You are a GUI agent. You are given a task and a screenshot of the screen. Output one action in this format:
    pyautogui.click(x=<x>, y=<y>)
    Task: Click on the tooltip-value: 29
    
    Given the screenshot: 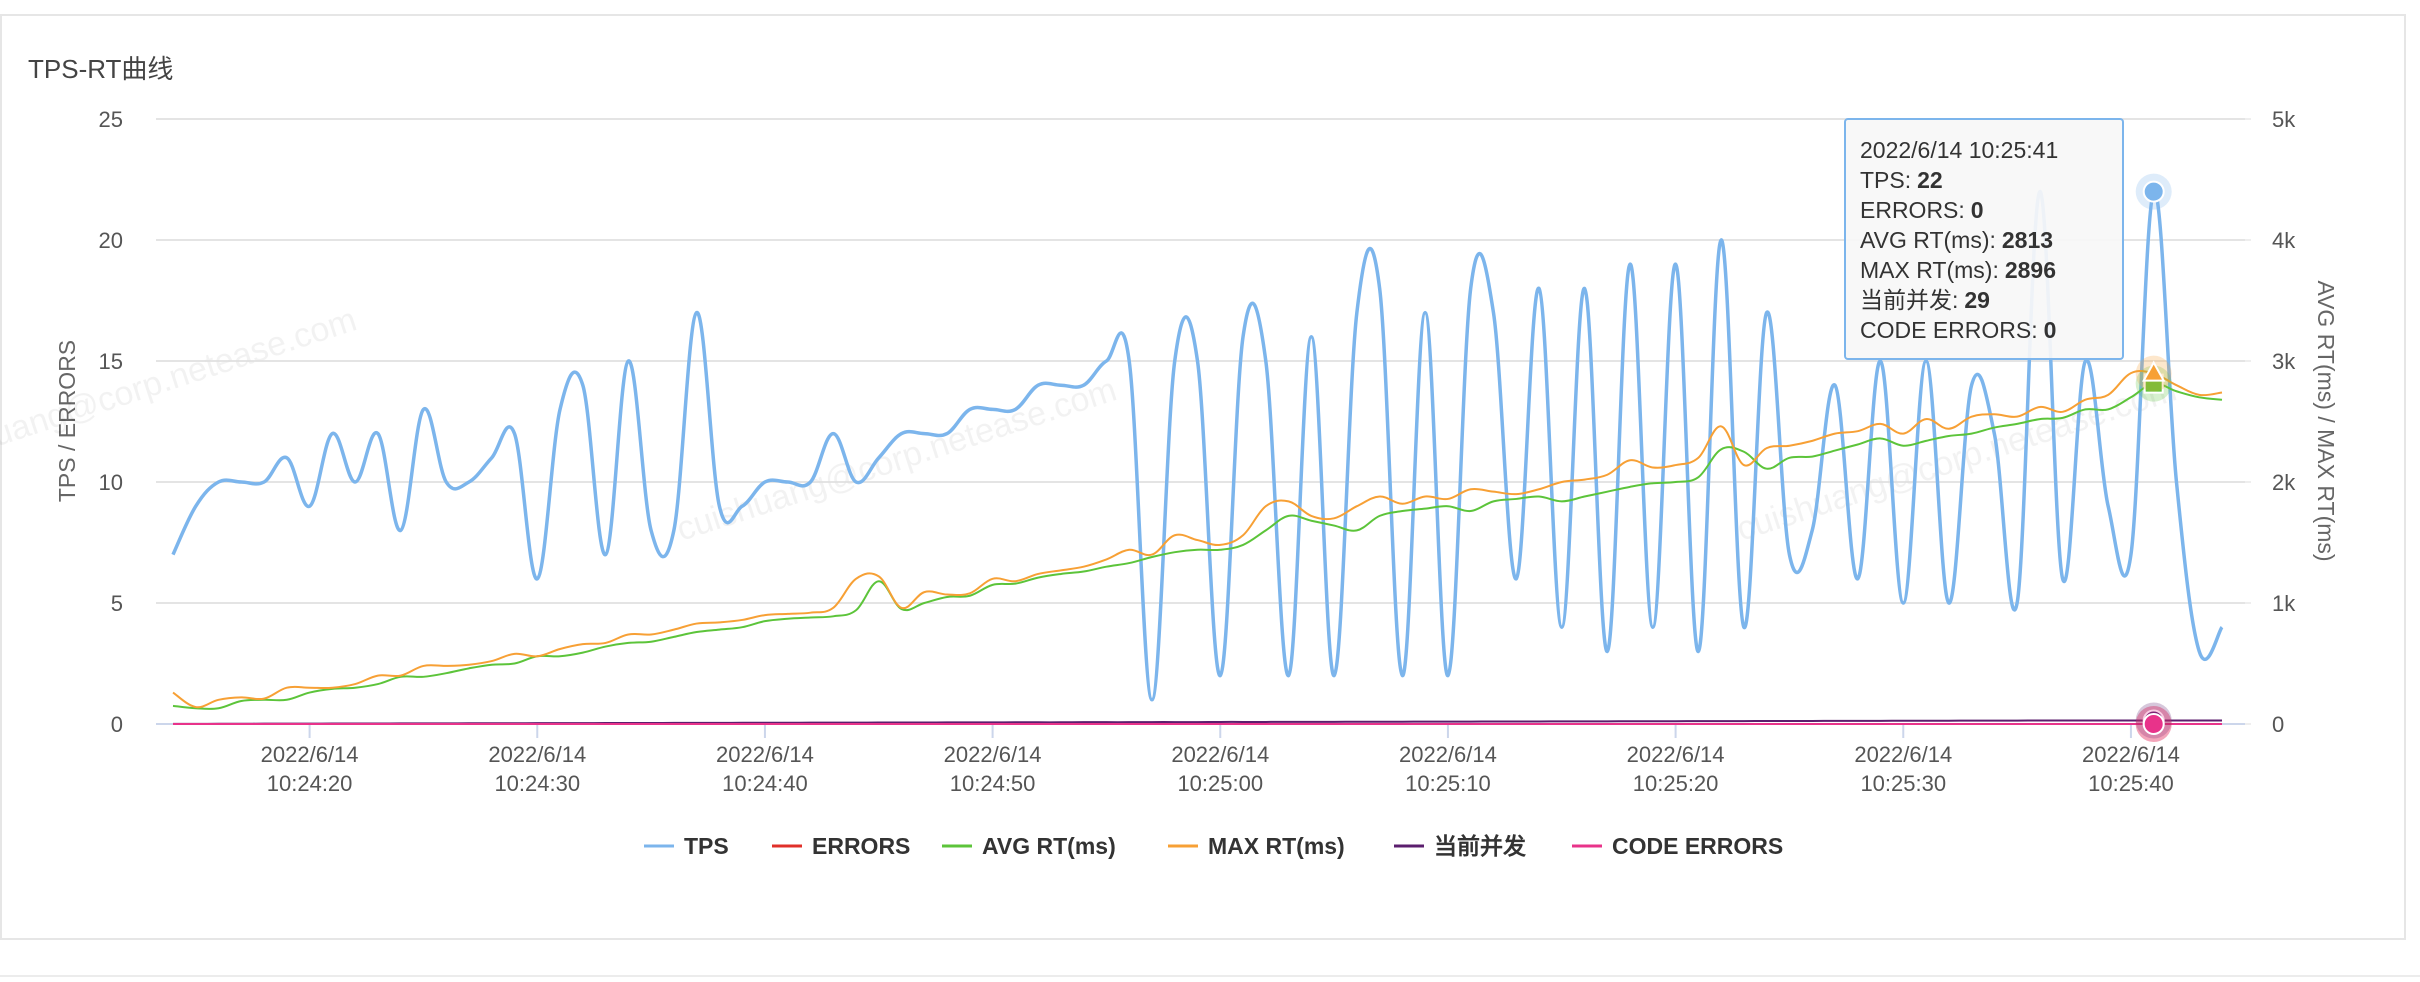 What is the action you would take?
    pyautogui.click(x=1977, y=300)
    